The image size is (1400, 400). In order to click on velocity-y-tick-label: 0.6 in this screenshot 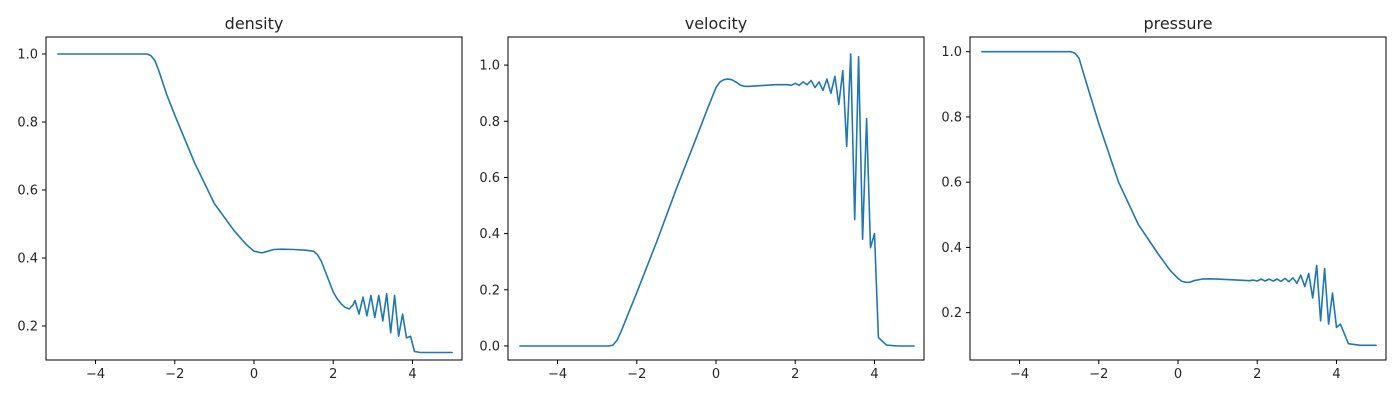, I will do `click(489, 178)`.